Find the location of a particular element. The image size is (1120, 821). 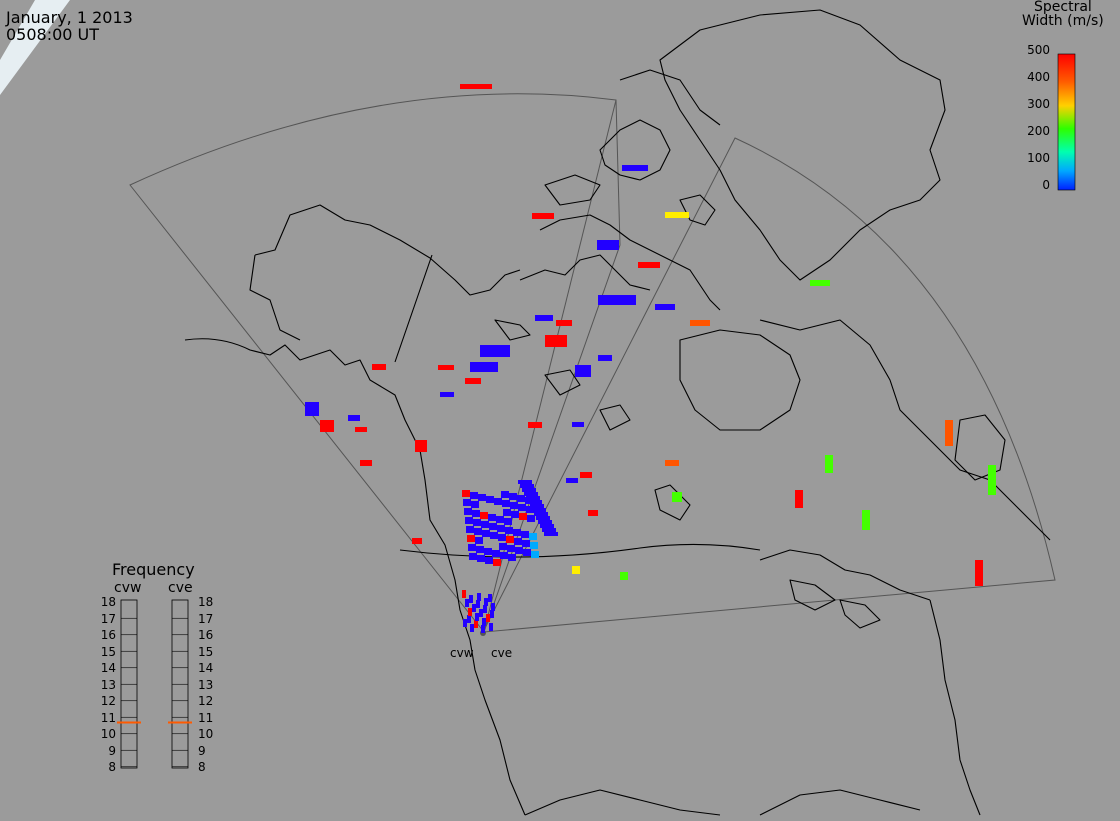

date-label: January, 1 2013 is located at coordinates (69, 17).